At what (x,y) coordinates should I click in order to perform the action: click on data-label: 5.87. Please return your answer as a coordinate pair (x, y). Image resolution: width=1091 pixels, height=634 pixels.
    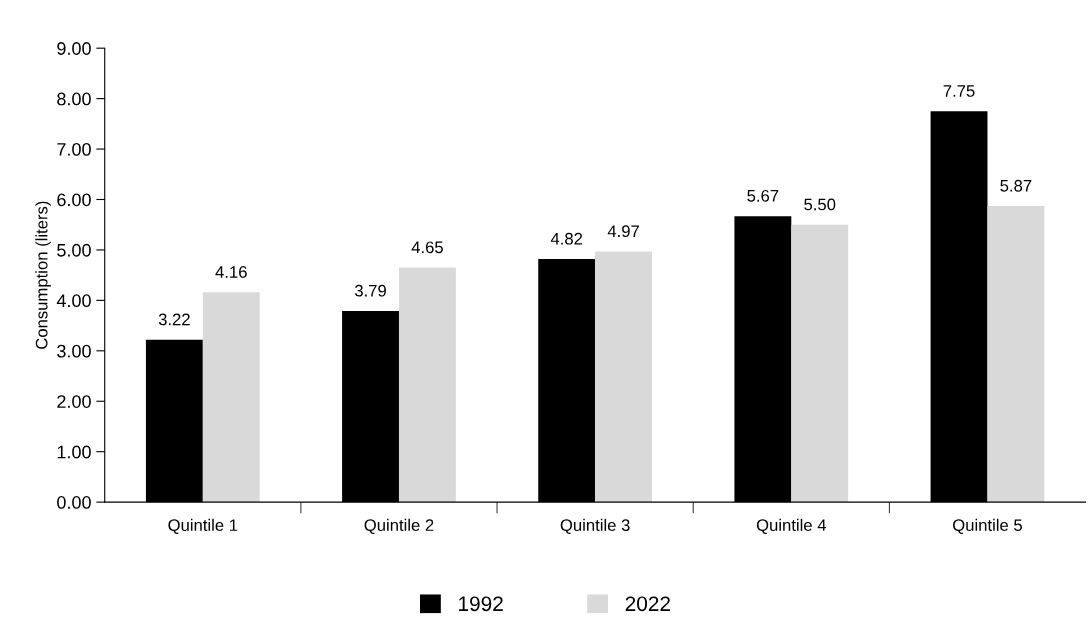
    Looking at the image, I should click on (1016, 185).